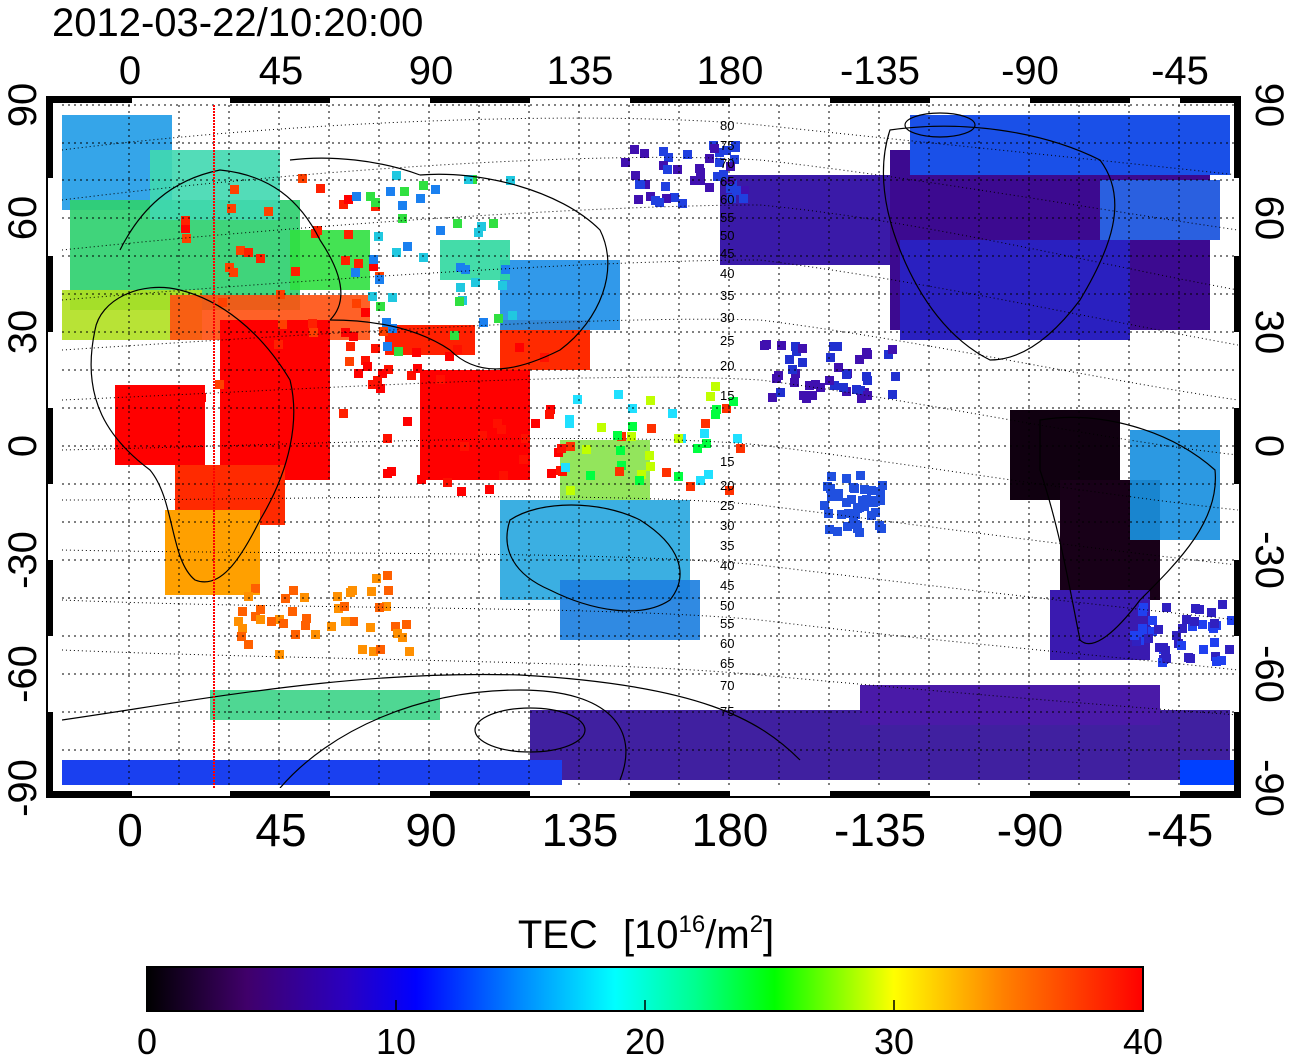  What do you see at coordinates (727, 485) in the screenshot?
I see `contour-label: 20` at bounding box center [727, 485].